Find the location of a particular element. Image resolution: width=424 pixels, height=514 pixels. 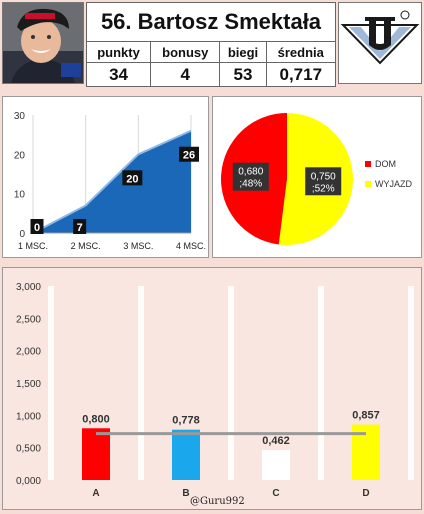

x-tick-label: 1 MSC. is located at coordinates (33, 246).